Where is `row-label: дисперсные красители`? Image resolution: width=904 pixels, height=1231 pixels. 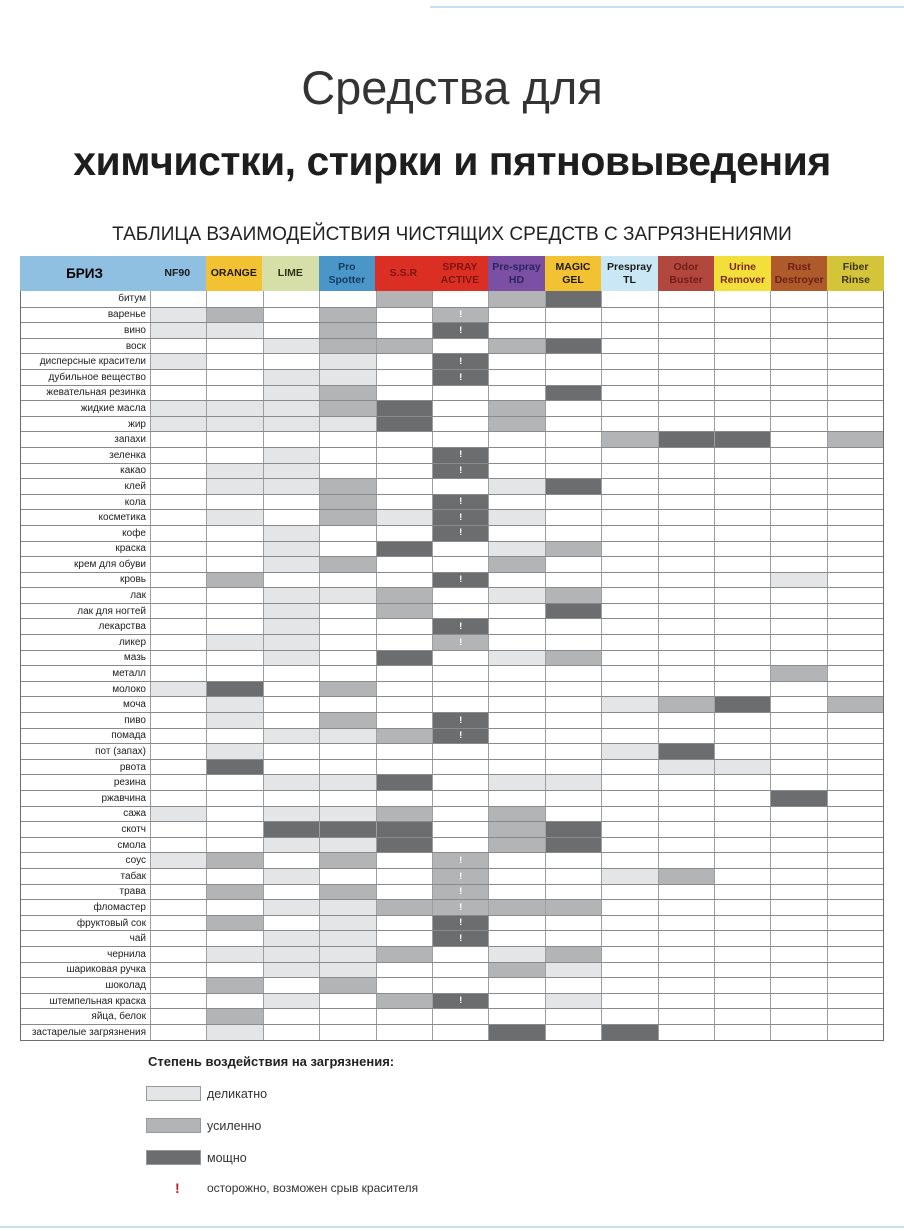
row-label: дисперсные красители is located at coordinates (92, 362).